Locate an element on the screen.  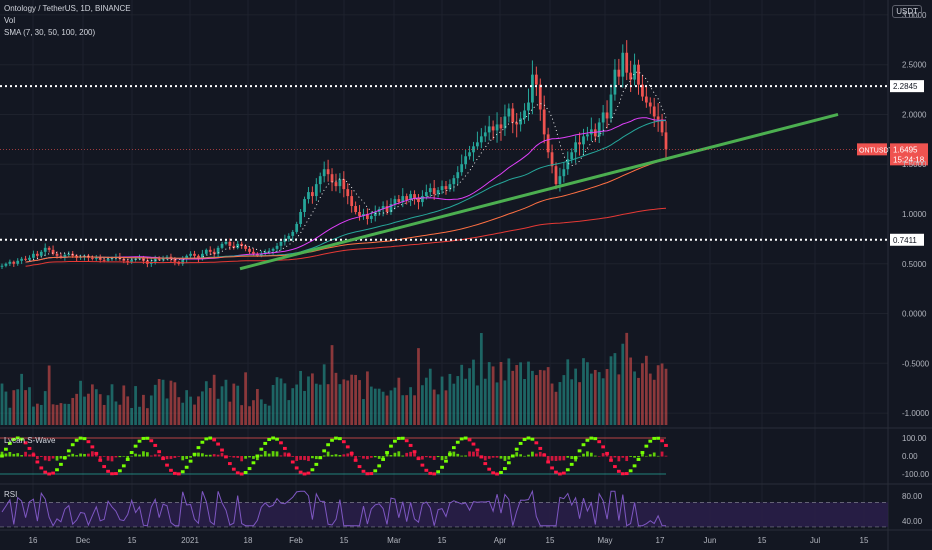
swave-pane-label: Lycan S-Wave is located at coordinates (30, 440).